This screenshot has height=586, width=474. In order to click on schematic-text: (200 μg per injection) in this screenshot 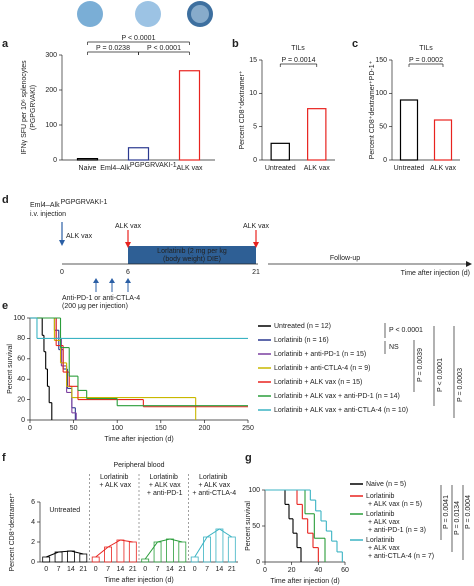, I will do `click(95, 306)`.